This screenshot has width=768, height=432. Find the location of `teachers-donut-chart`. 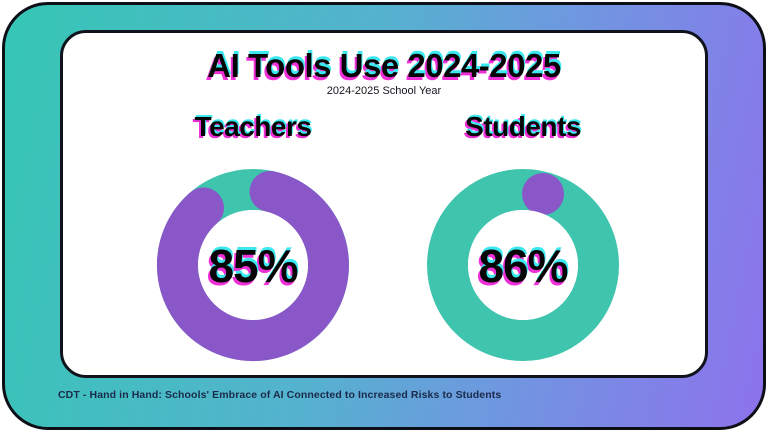

teachers-donut-chart is located at coordinates (252, 265).